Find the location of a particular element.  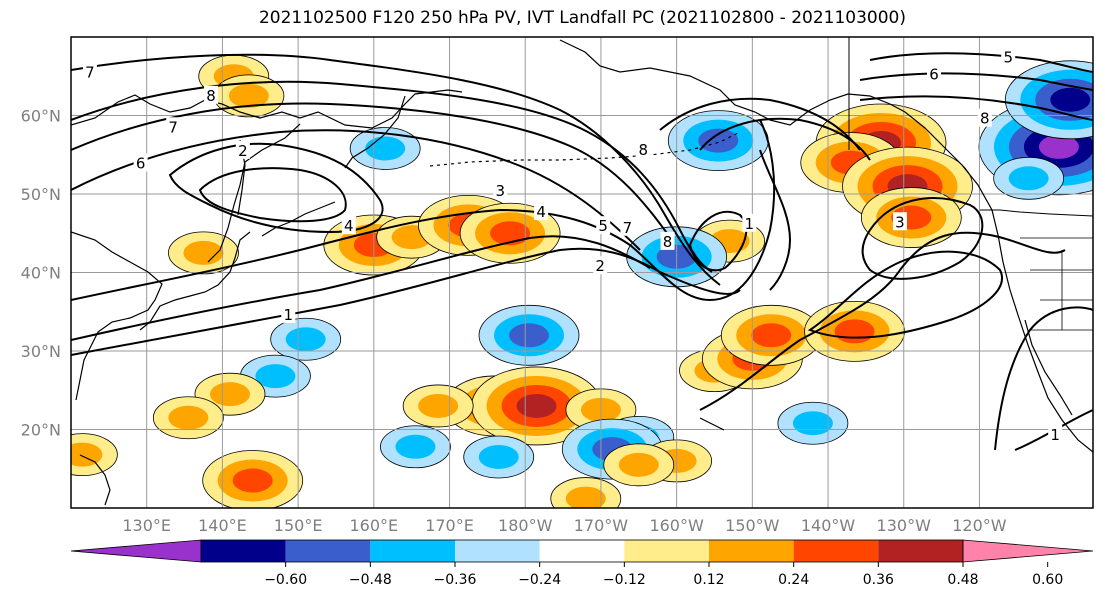

coastline-japan is located at coordinates (195, 281).